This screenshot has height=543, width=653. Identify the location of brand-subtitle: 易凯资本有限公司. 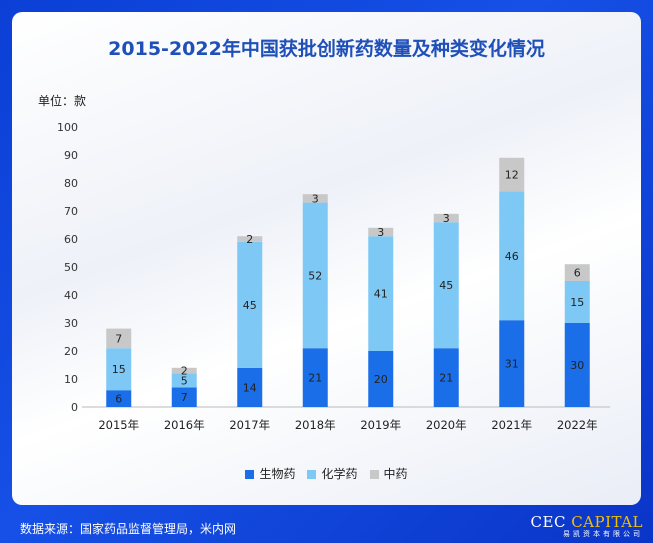
(603, 534).